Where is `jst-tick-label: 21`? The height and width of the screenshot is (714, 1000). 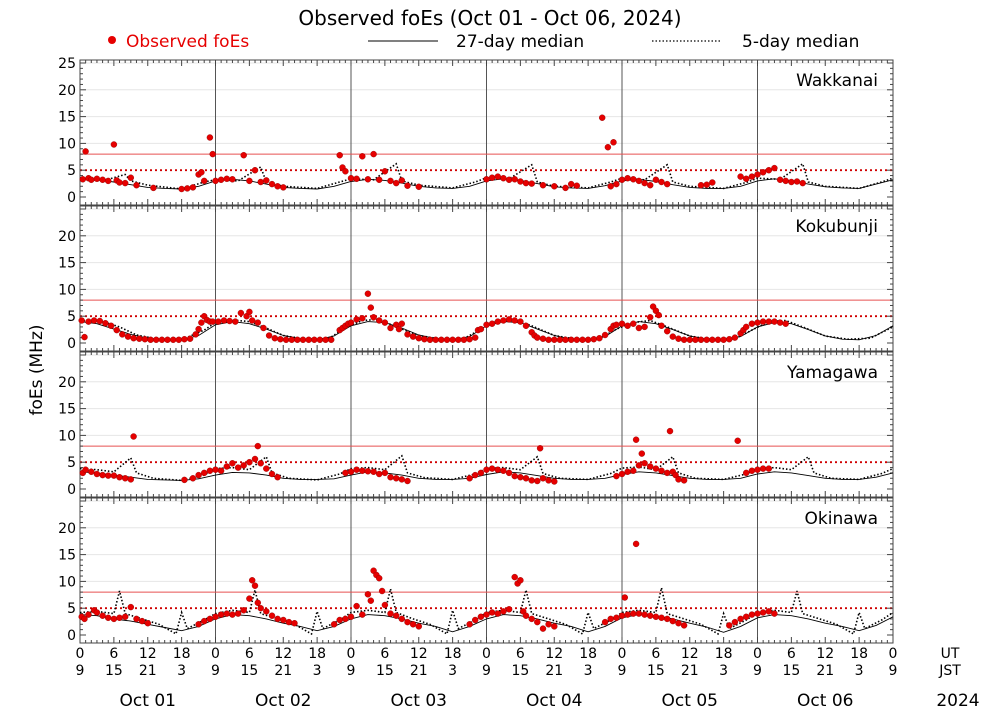 jst-tick-label: 21 is located at coordinates (554, 671).